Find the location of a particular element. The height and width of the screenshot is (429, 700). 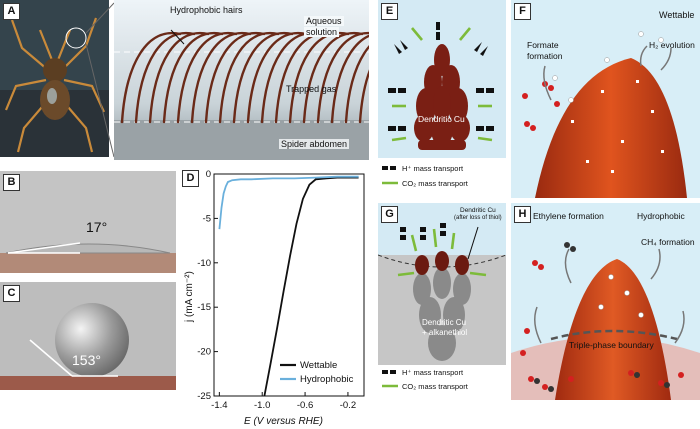

dendrite-hydrophobic is located at coordinates (442, 301).